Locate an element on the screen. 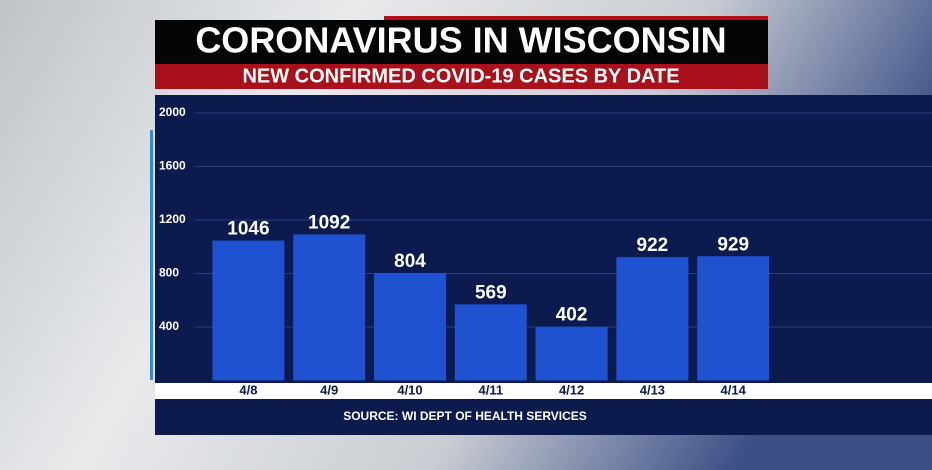 Image resolution: width=932 pixels, height=470 pixels. data-label: 922 is located at coordinates (653, 245).